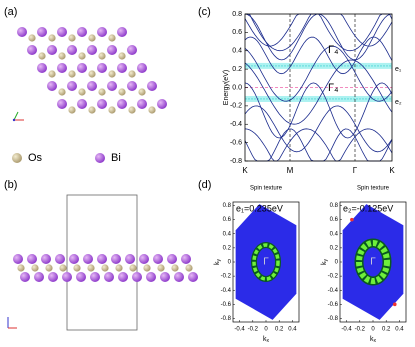 The height and width of the screenshot is (347, 415). Describe the element at coordinates (236, 124) in the screenshot. I see `y-tick-label: -0.4` at that location.